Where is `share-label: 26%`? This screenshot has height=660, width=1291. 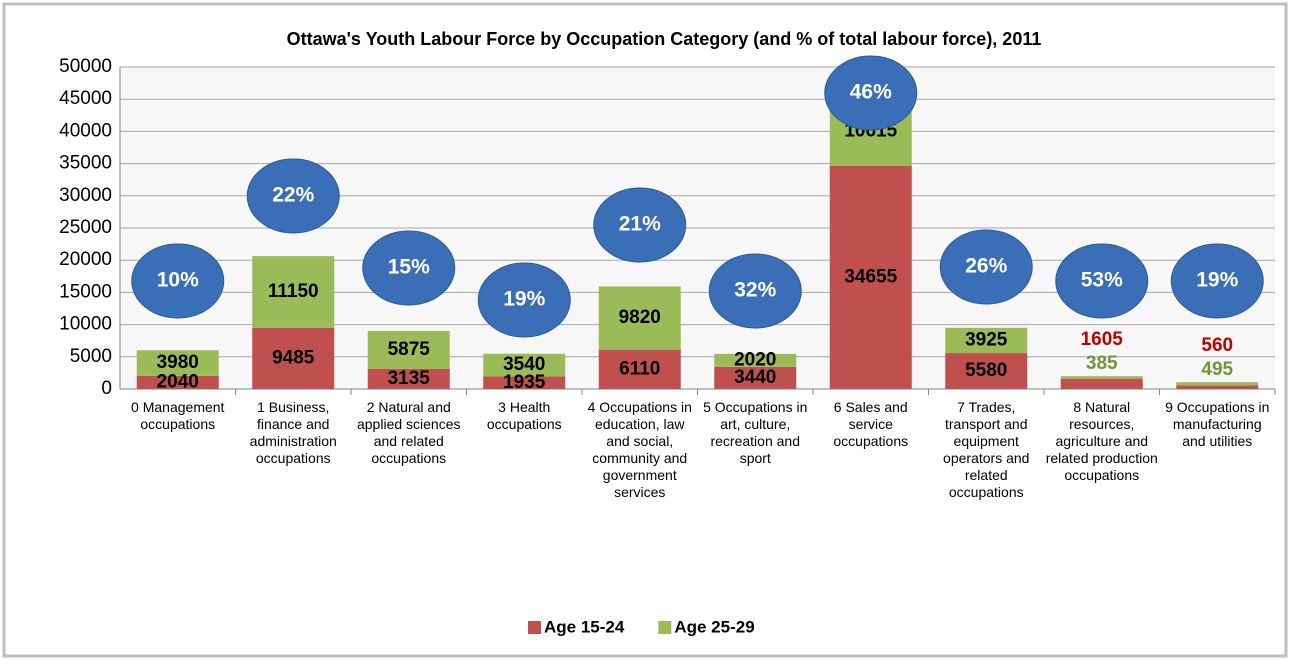 share-label: 26% is located at coordinates (986, 266).